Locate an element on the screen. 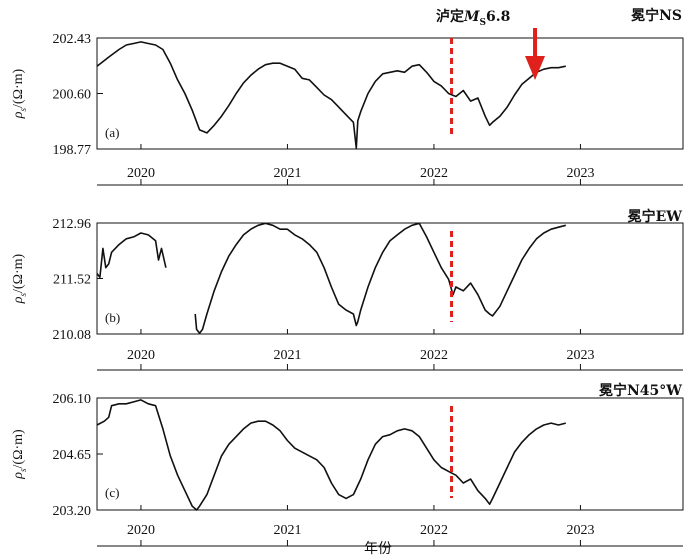 This screenshot has height=560, width=700. y-tick-label: 204.65 is located at coordinates (72, 455).